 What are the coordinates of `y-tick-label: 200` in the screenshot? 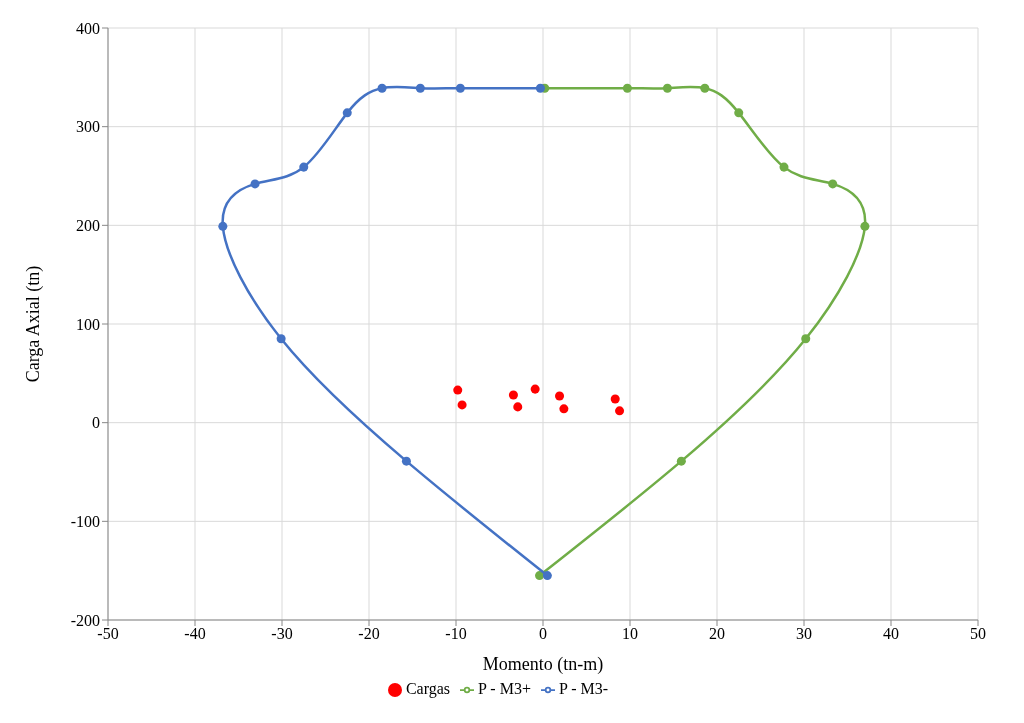 It's located at (88, 226).